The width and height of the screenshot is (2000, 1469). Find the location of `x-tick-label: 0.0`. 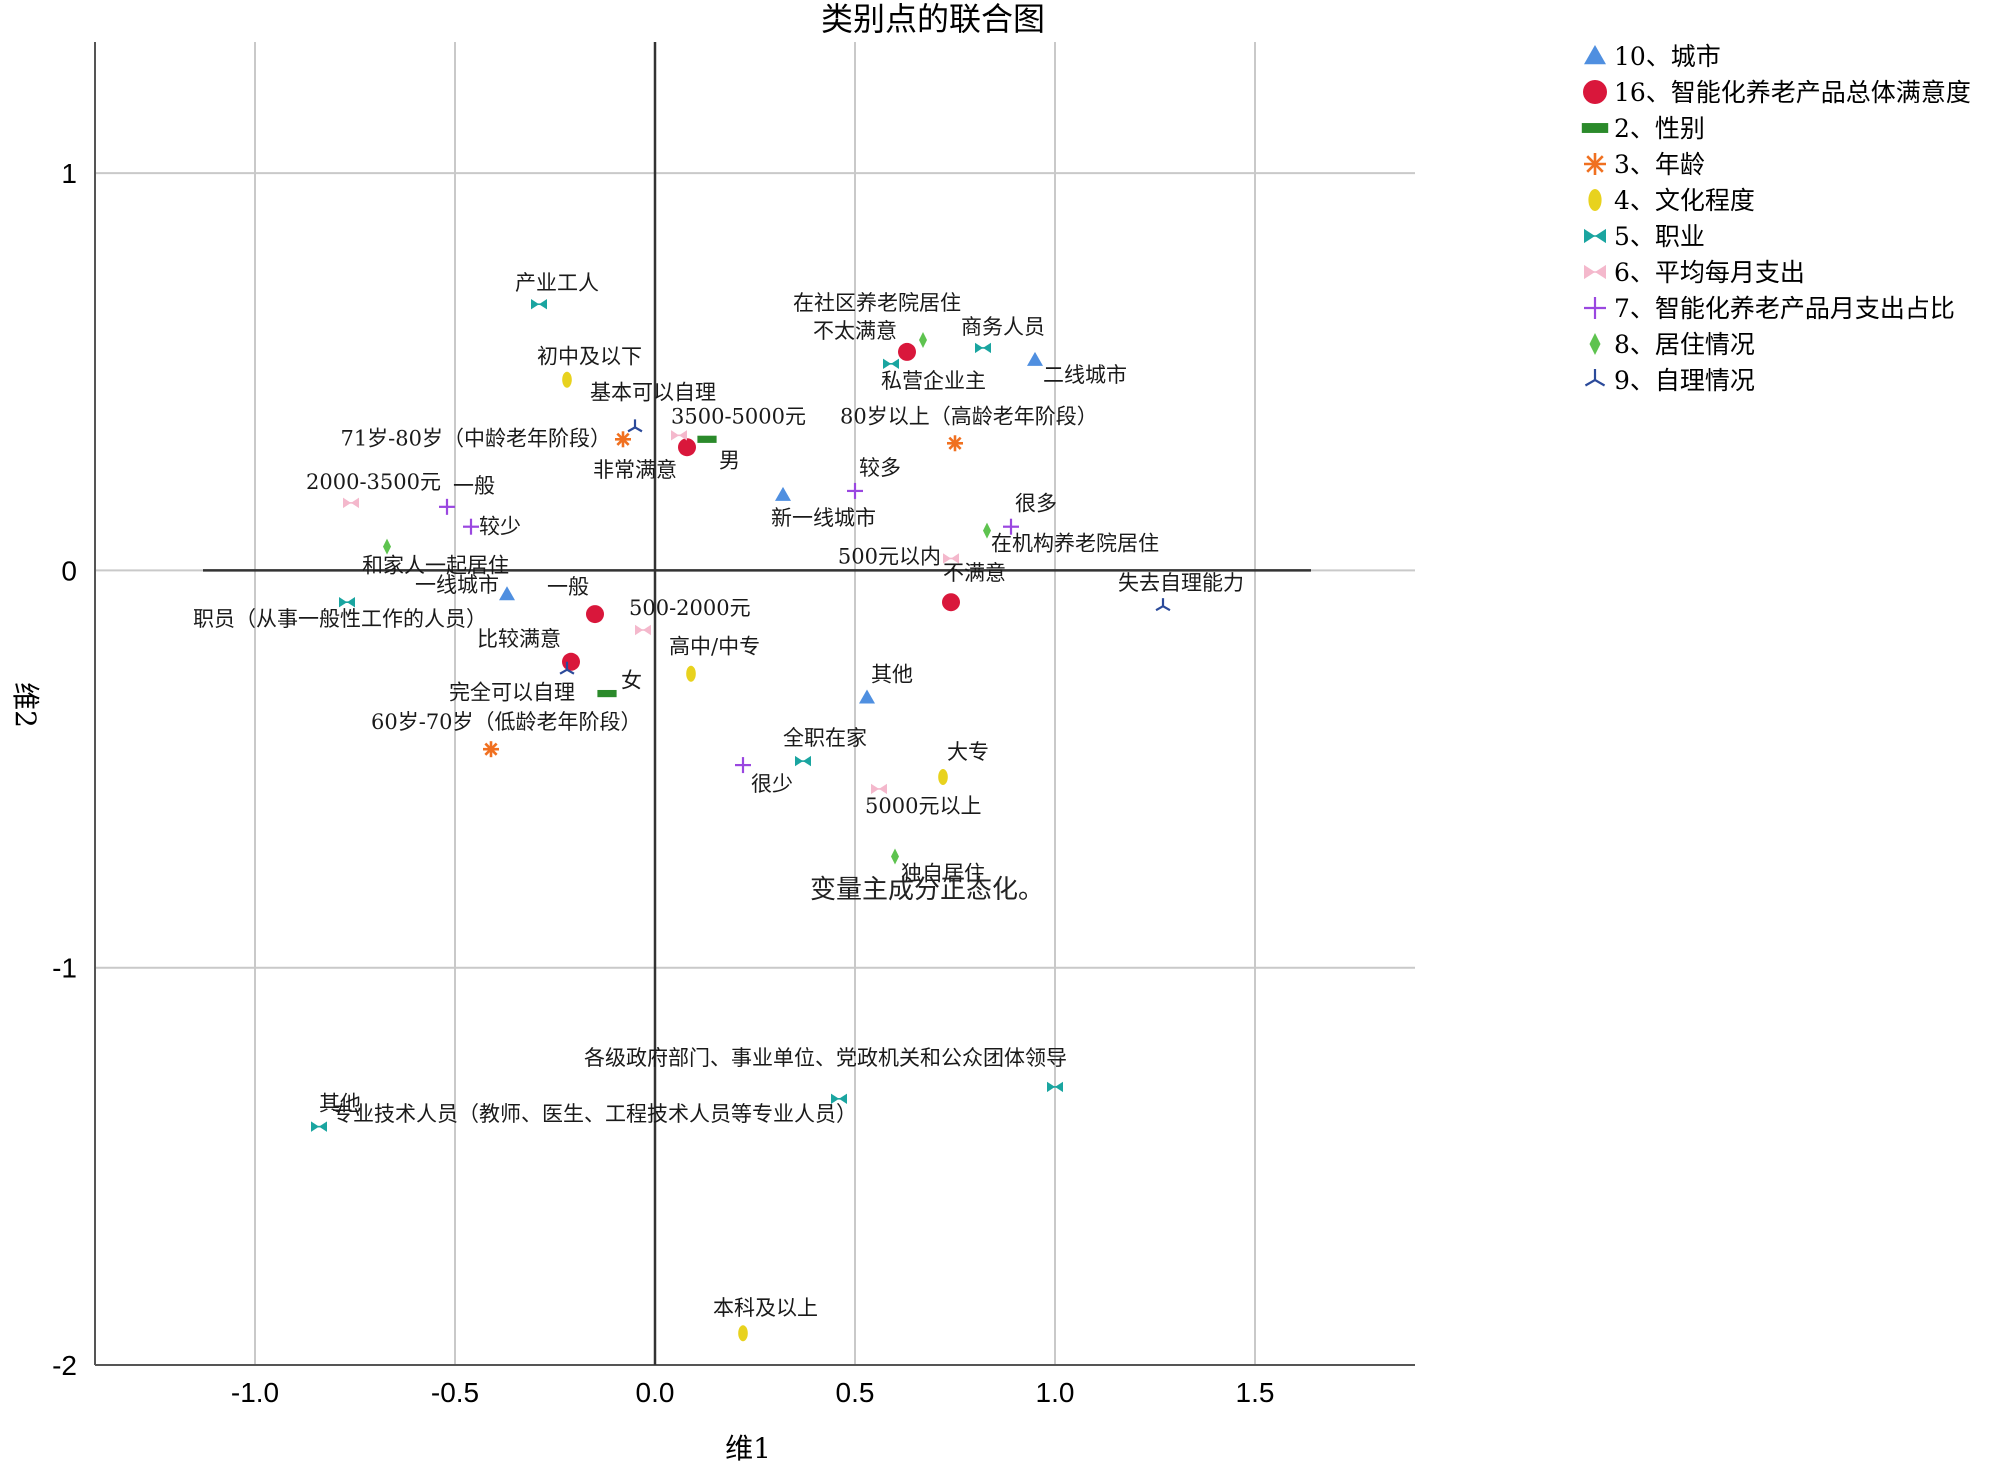

x-tick-label: 0.0 is located at coordinates (655, 1392).